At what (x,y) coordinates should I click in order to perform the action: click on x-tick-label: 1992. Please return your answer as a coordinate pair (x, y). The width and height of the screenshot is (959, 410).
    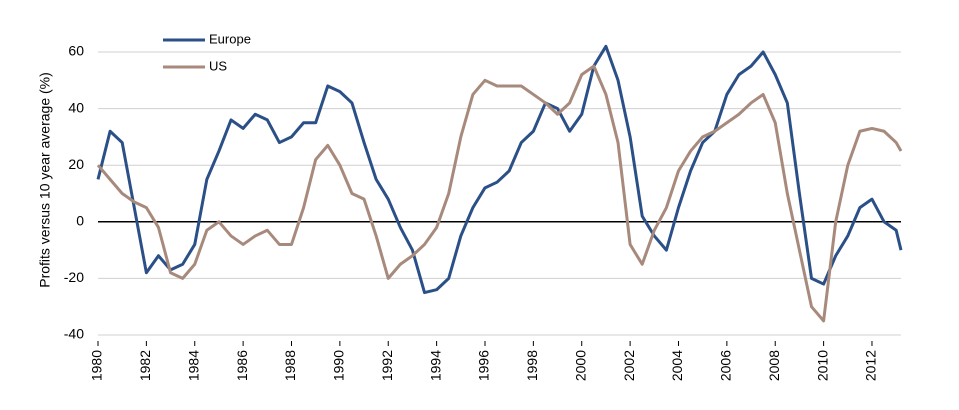
    Looking at the image, I should click on (387, 365).